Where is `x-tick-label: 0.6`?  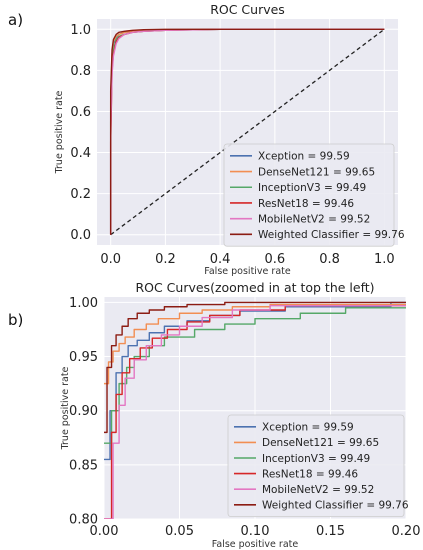
x-tick-label: 0.6 is located at coordinates (275, 259).